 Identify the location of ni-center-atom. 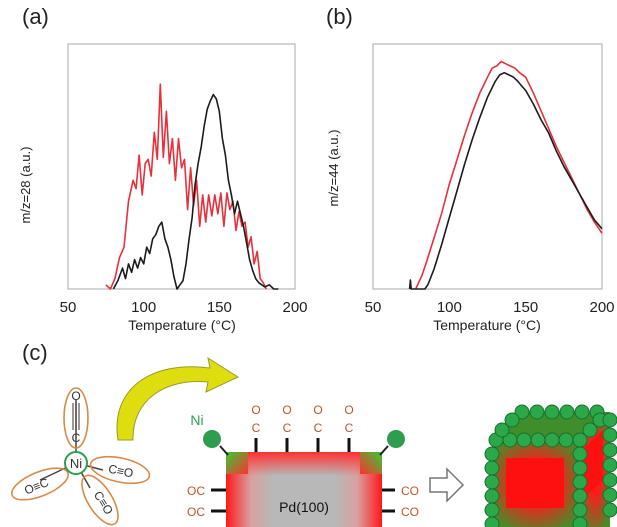
(76, 463).